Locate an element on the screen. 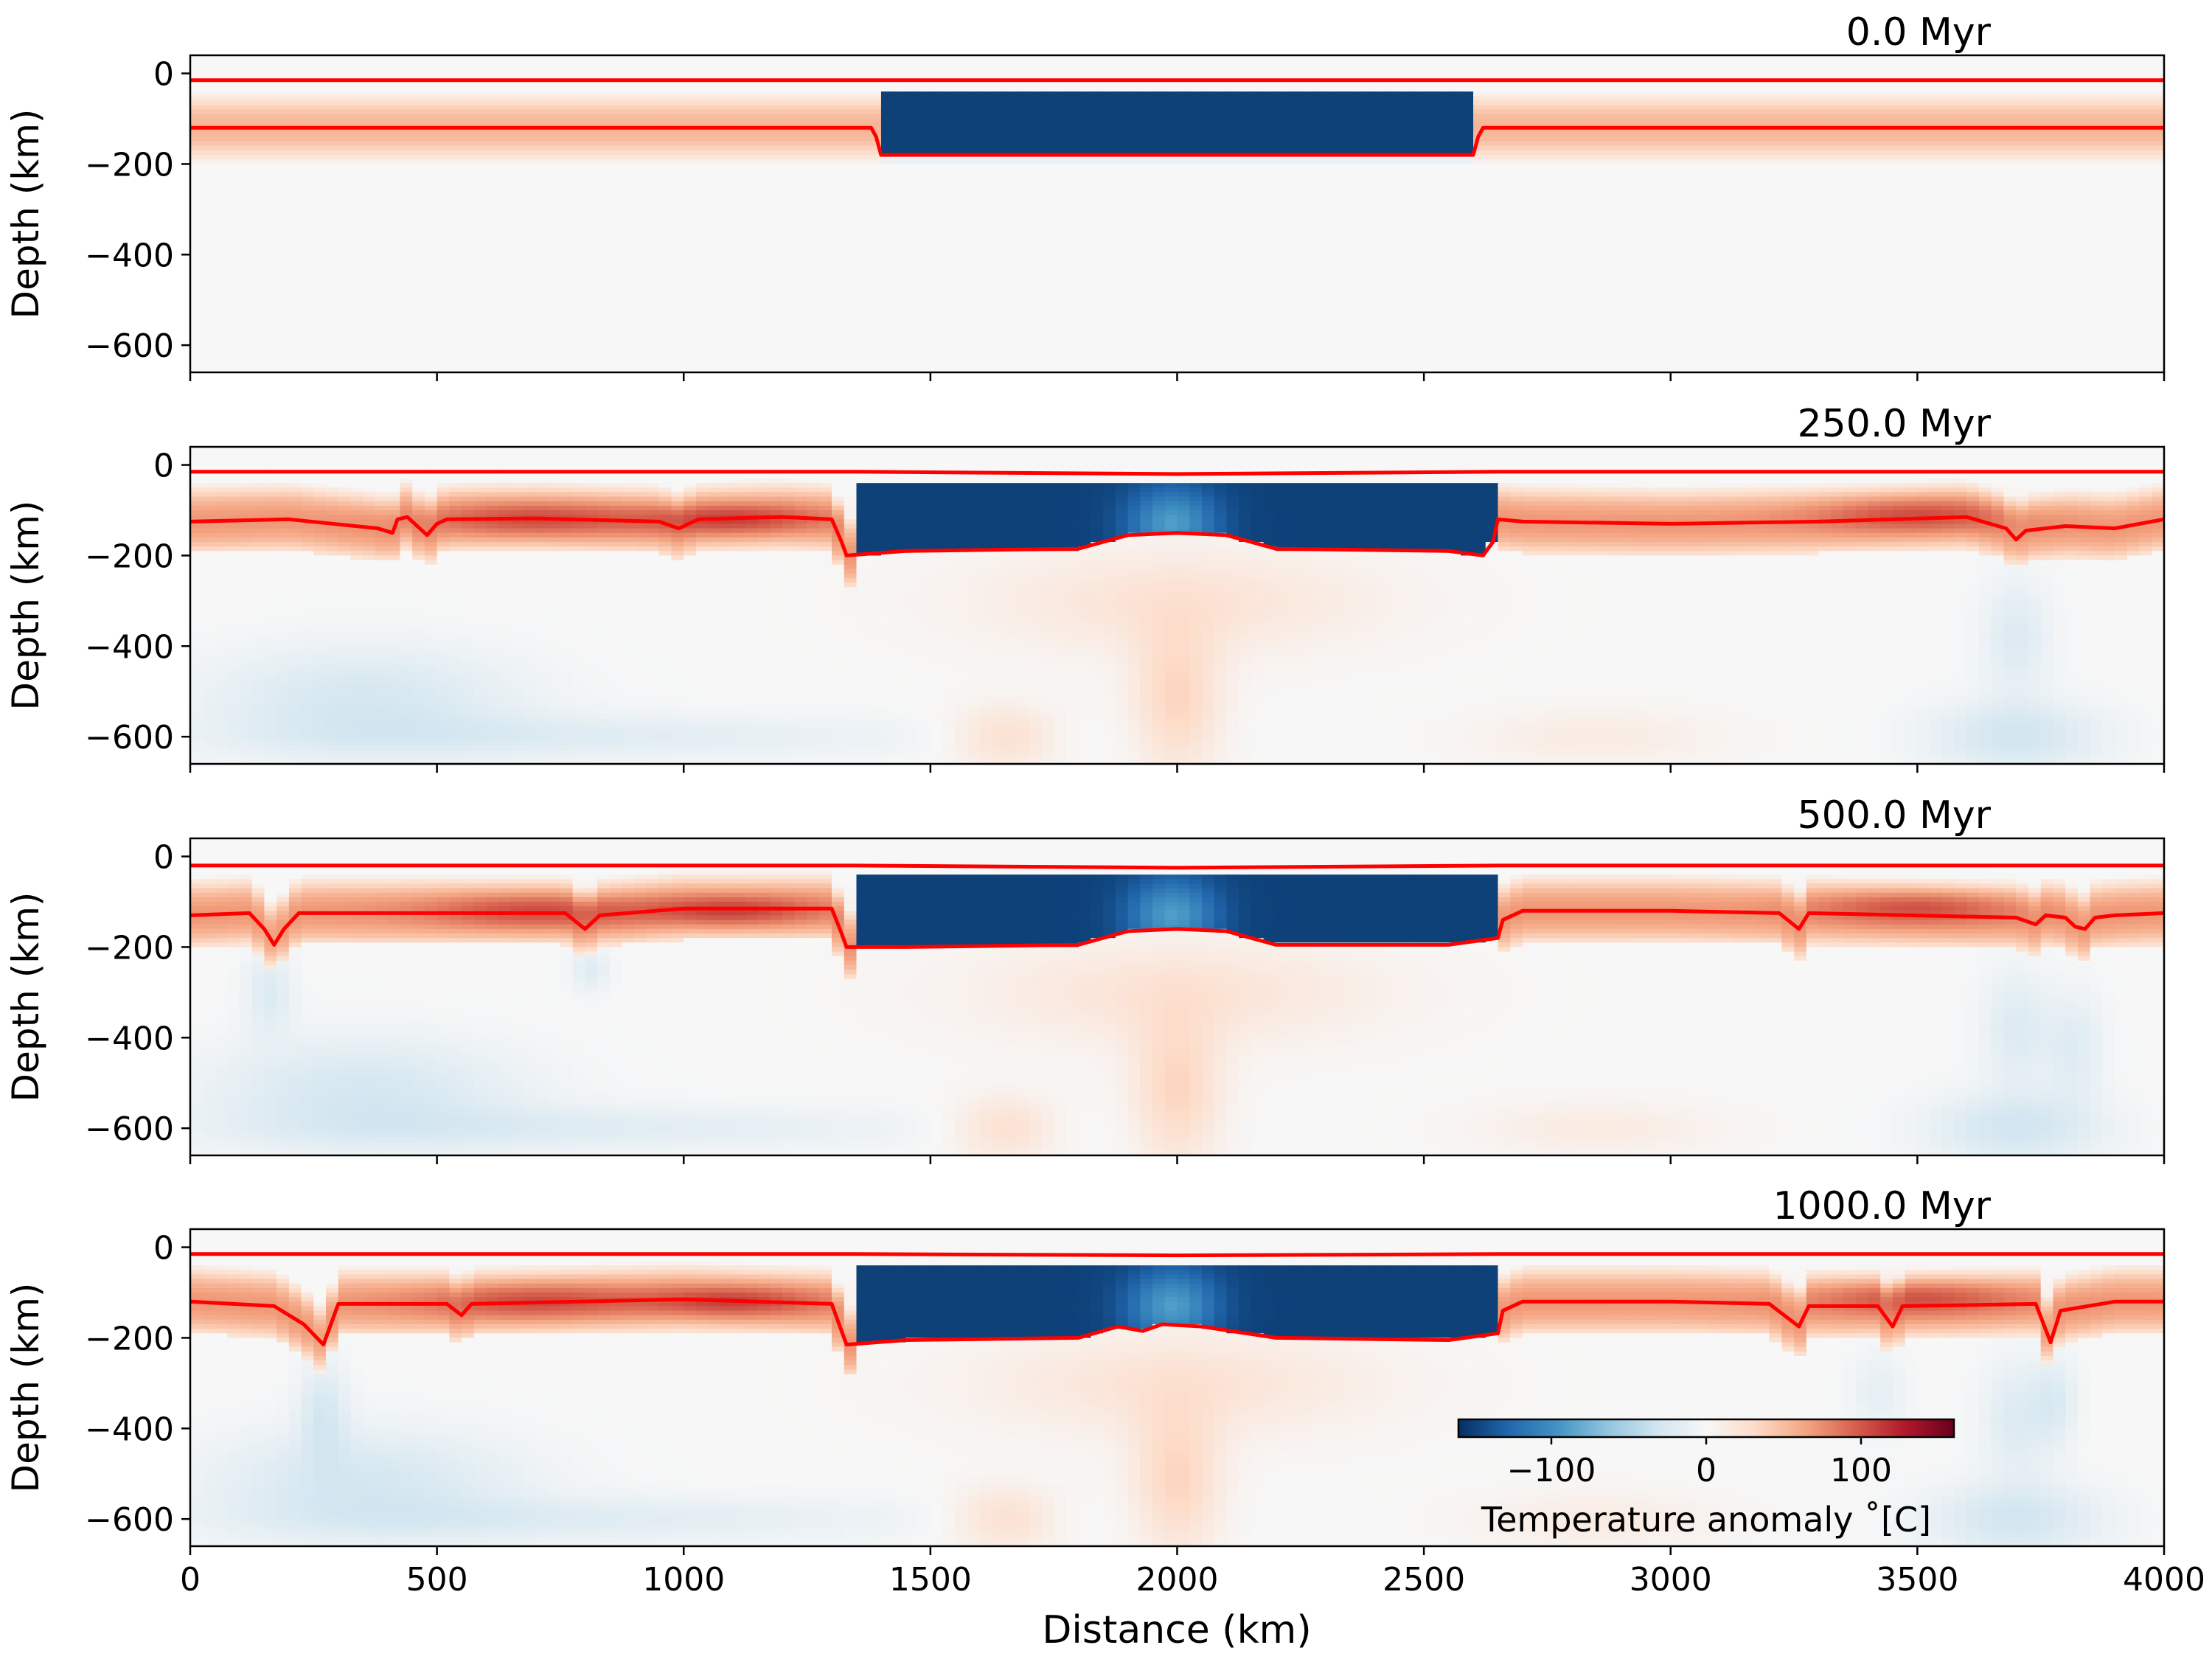  colorbar-gradient is located at coordinates (1706, 1428).